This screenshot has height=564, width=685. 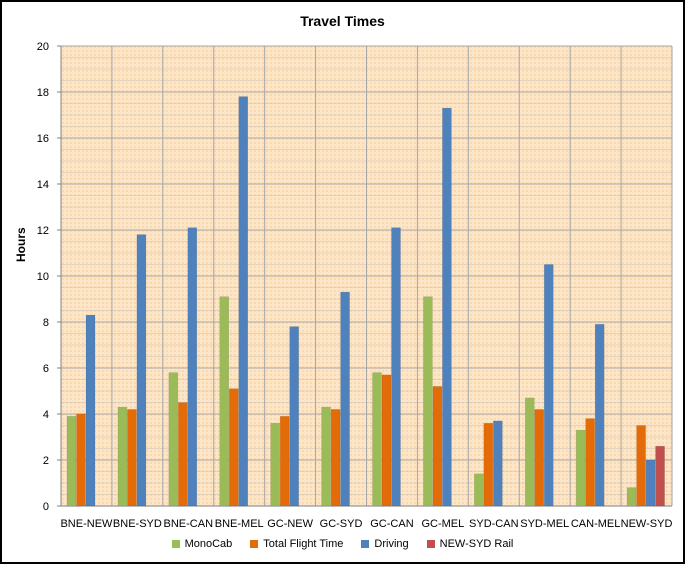 What do you see at coordinates (21, 244) in the screenshot?
I see `y-axis-label: Hours` at bounding box center [21, 244].